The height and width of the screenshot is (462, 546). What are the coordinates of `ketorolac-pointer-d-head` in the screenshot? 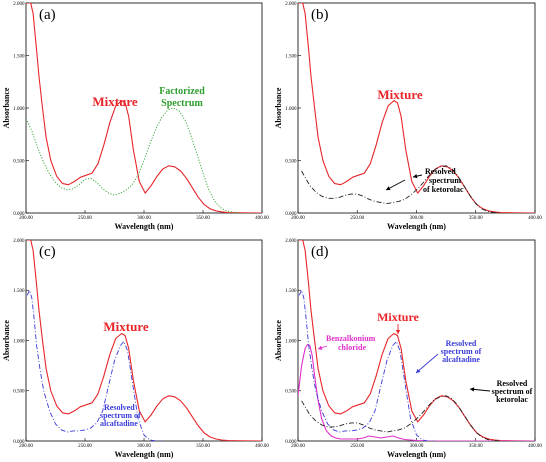 It's located at (472, 389).